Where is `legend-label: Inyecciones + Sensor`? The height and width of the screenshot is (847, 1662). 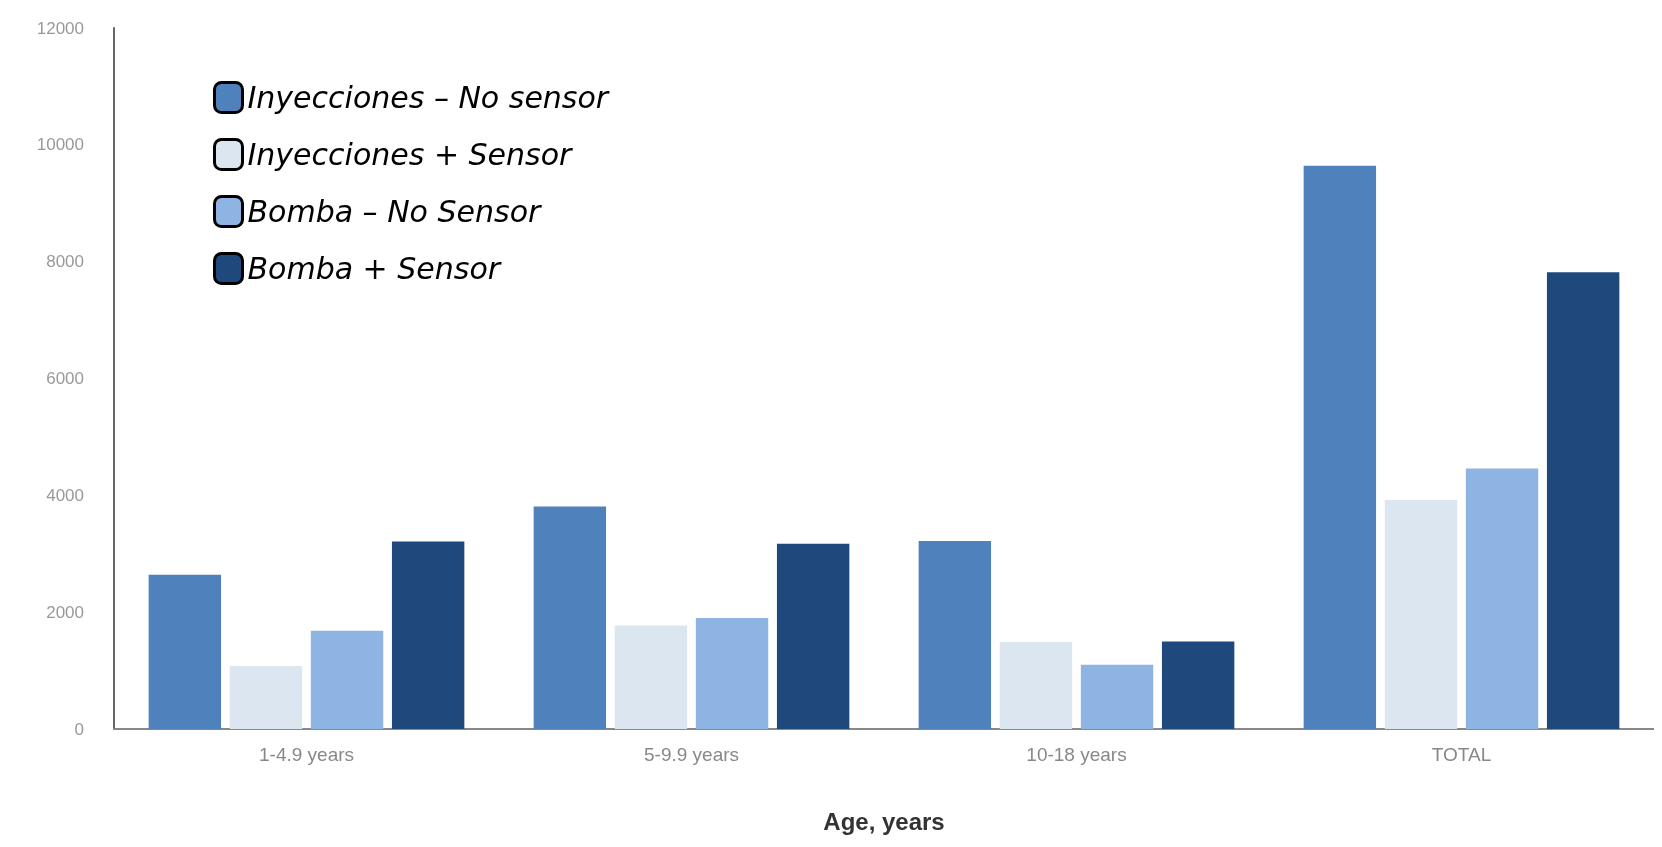 legend-label: Inyecciones + Sensor is located at coordinates (410, 154).